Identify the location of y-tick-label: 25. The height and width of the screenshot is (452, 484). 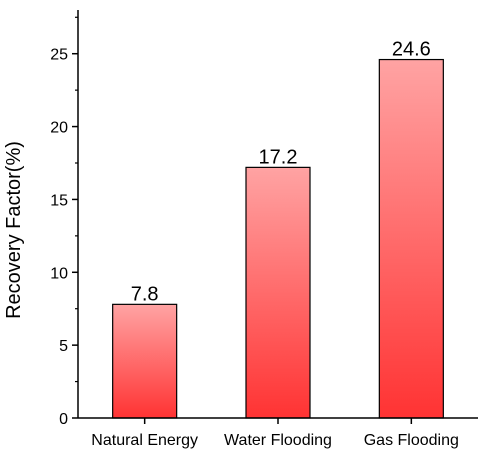
(59, 55).